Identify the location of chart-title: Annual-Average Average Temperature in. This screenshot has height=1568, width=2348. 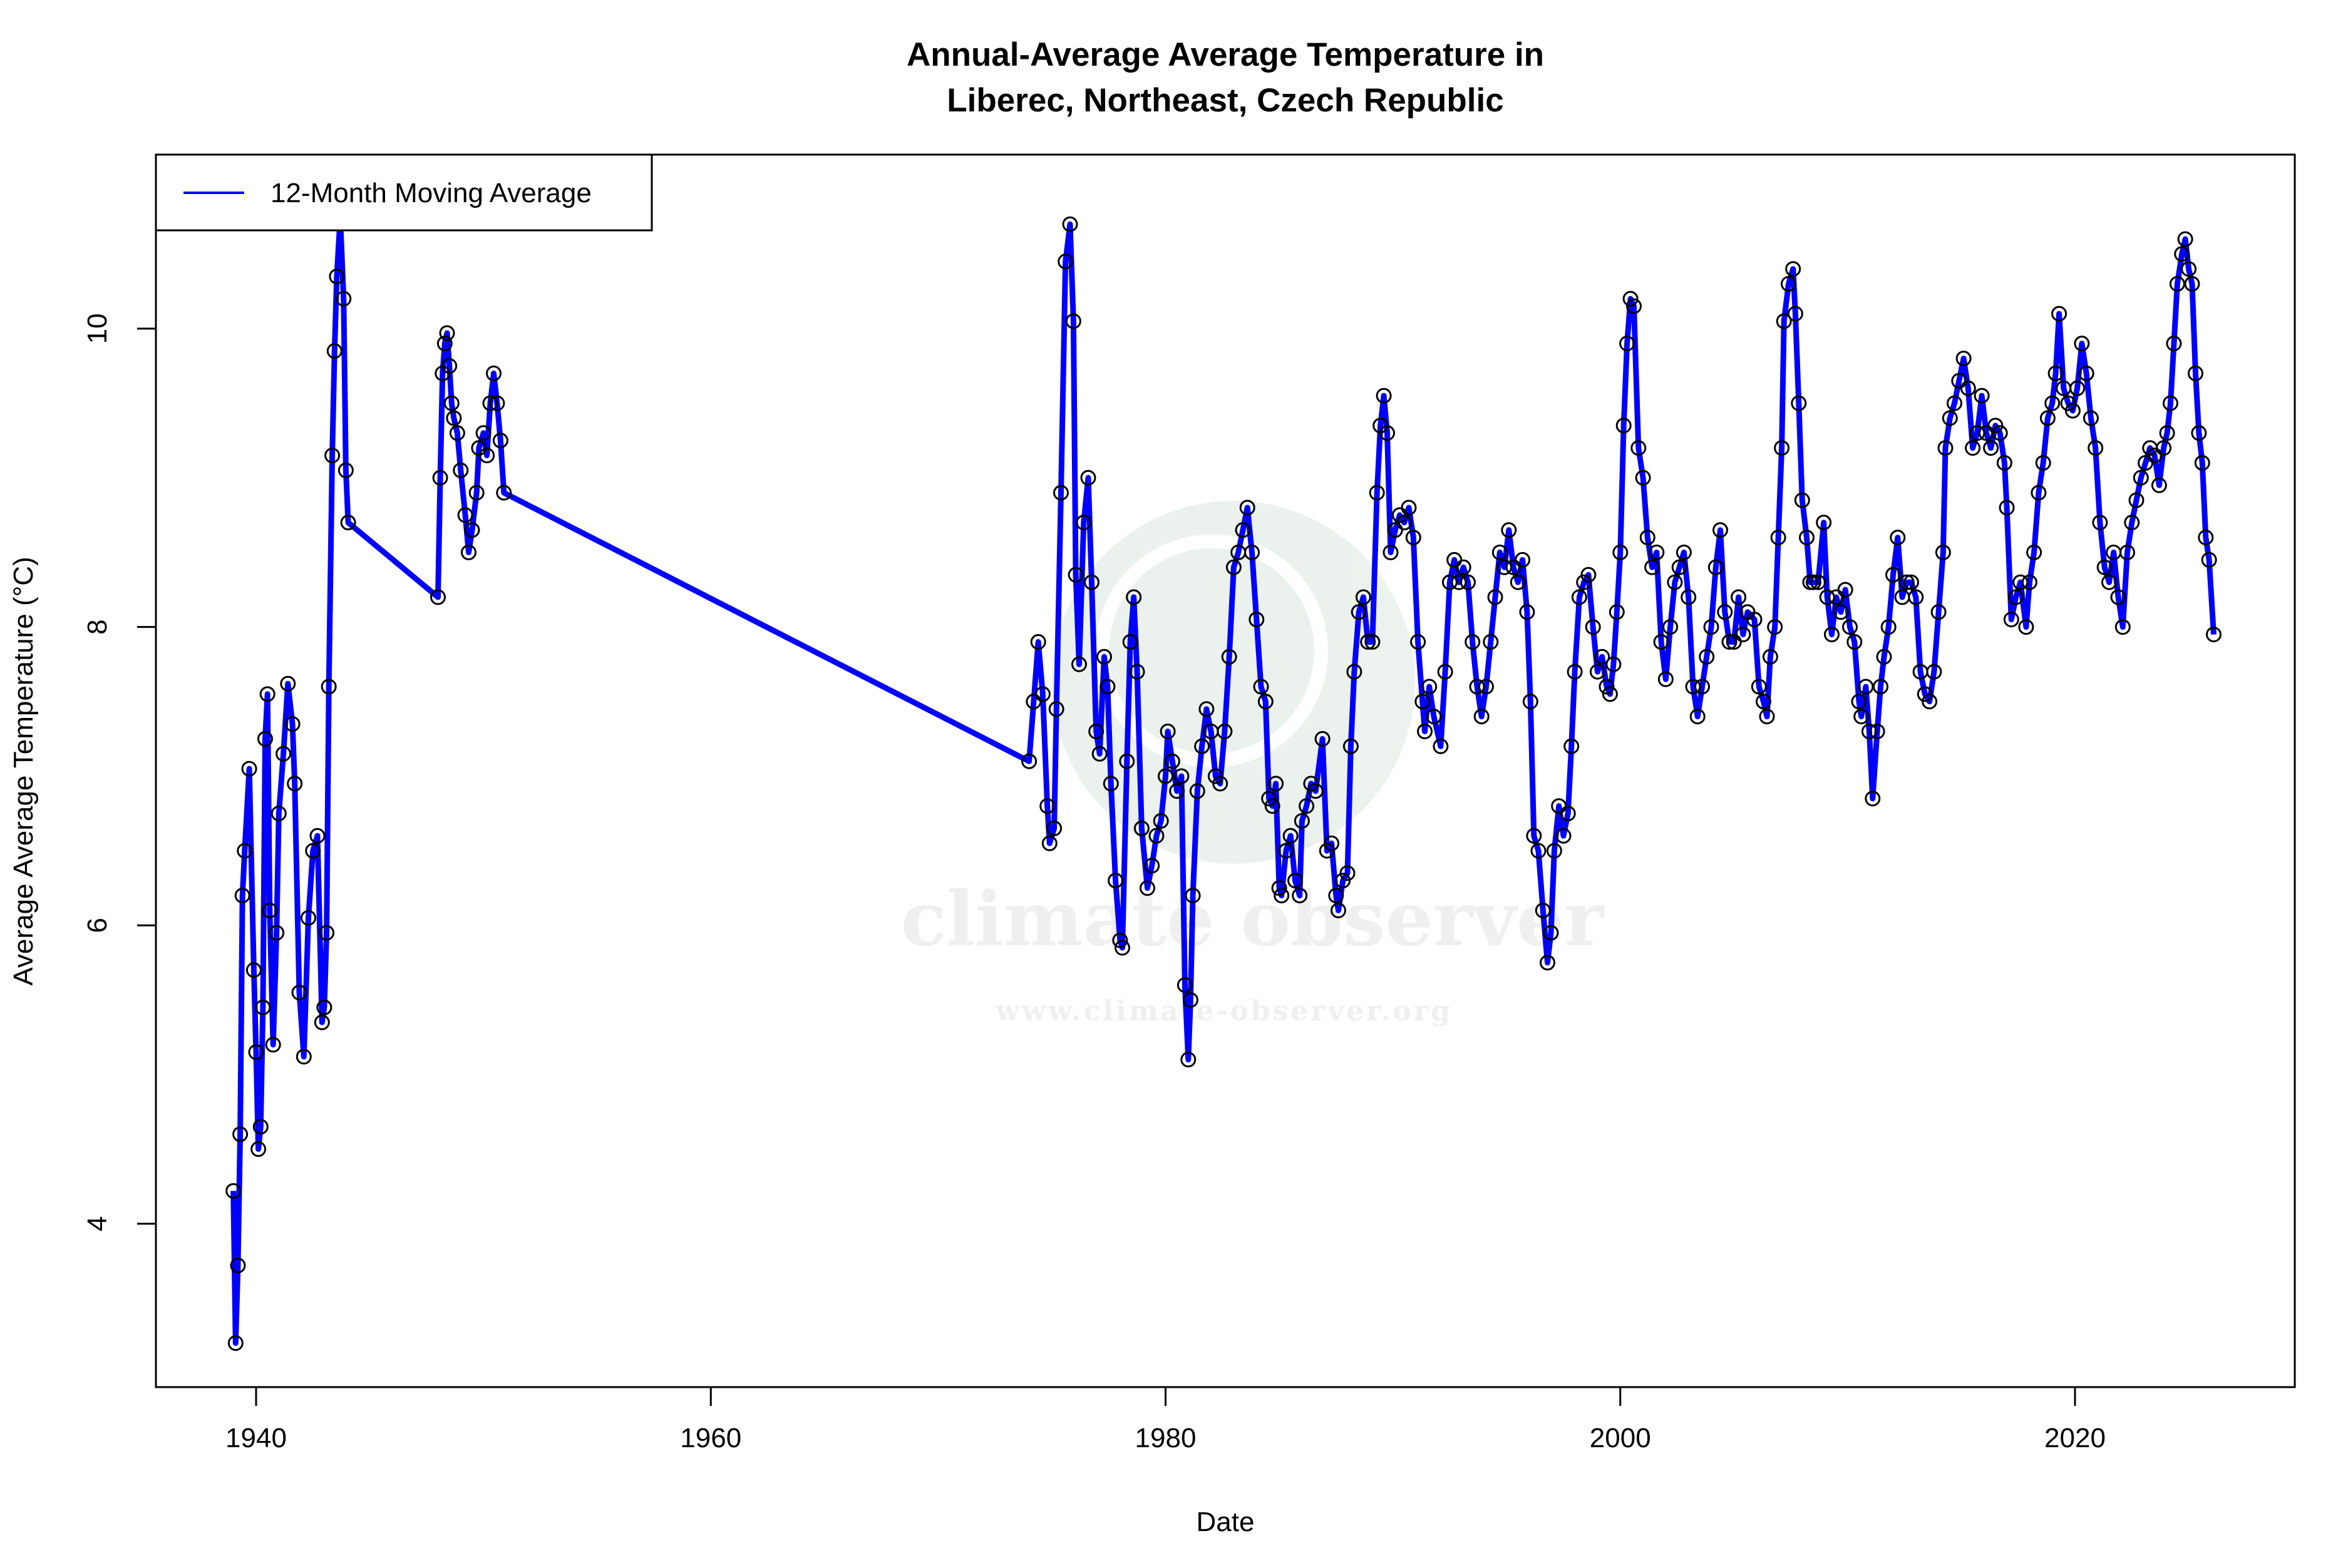
(1225, 54).